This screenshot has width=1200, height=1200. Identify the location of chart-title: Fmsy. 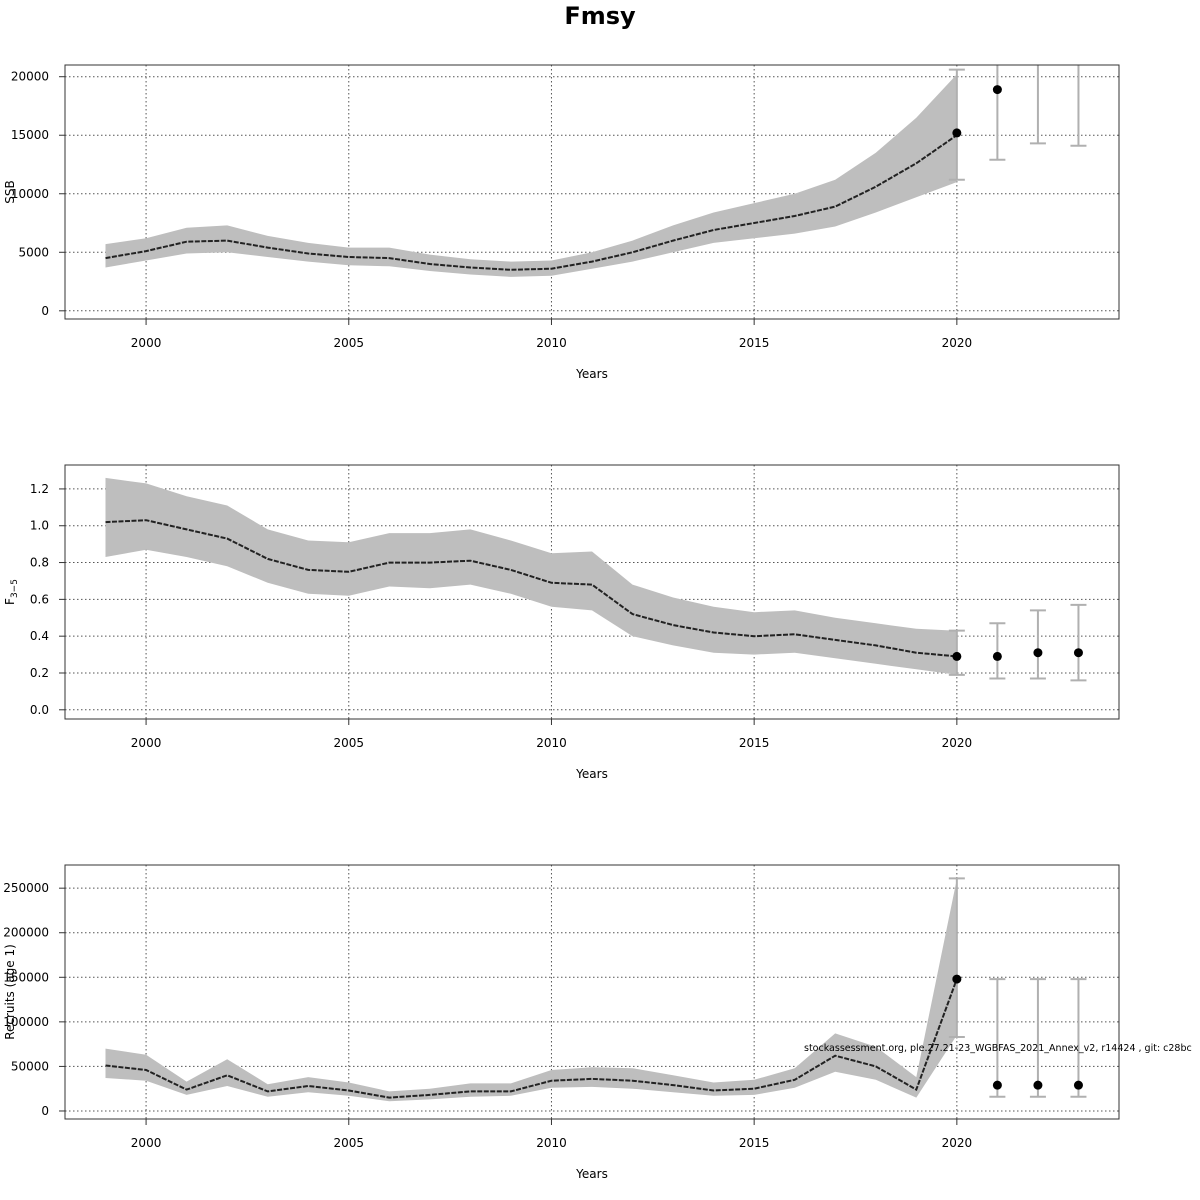
(600, 16).